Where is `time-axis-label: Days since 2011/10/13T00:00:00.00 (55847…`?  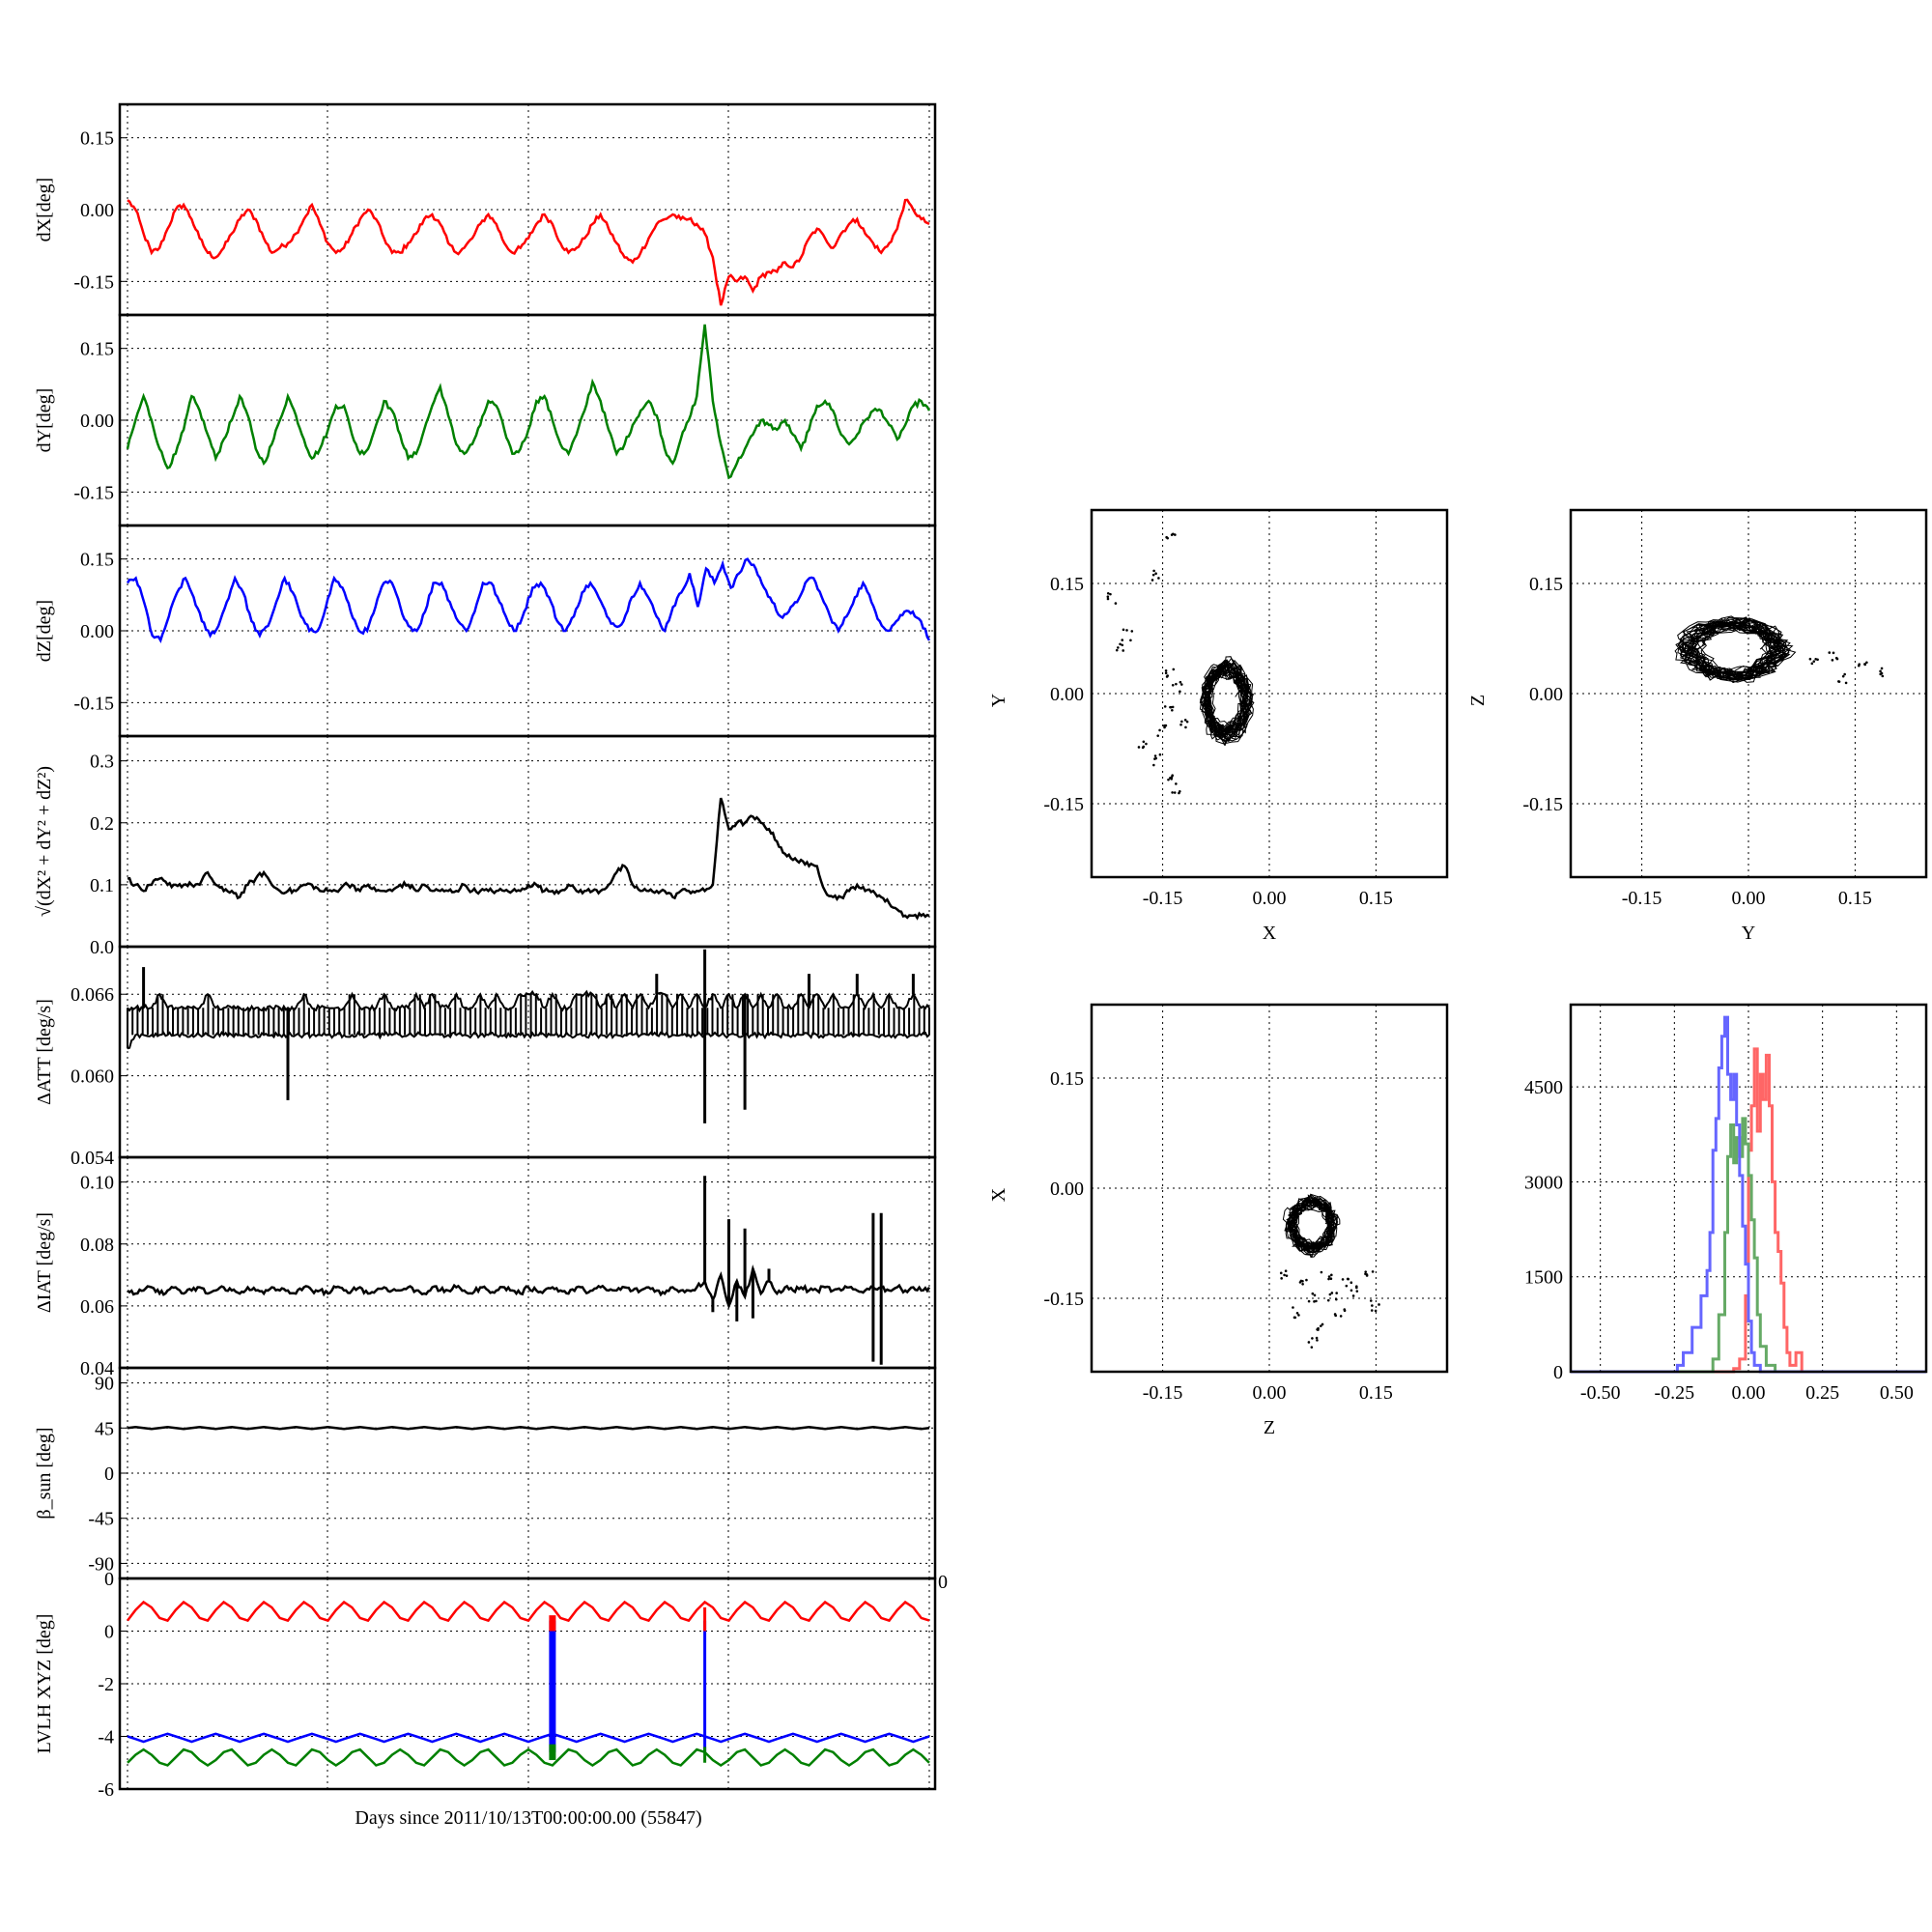
time-axis-label: Days since 2011/10/13T00:00:00.00 (55847… is located at coordinates (528, 1818).